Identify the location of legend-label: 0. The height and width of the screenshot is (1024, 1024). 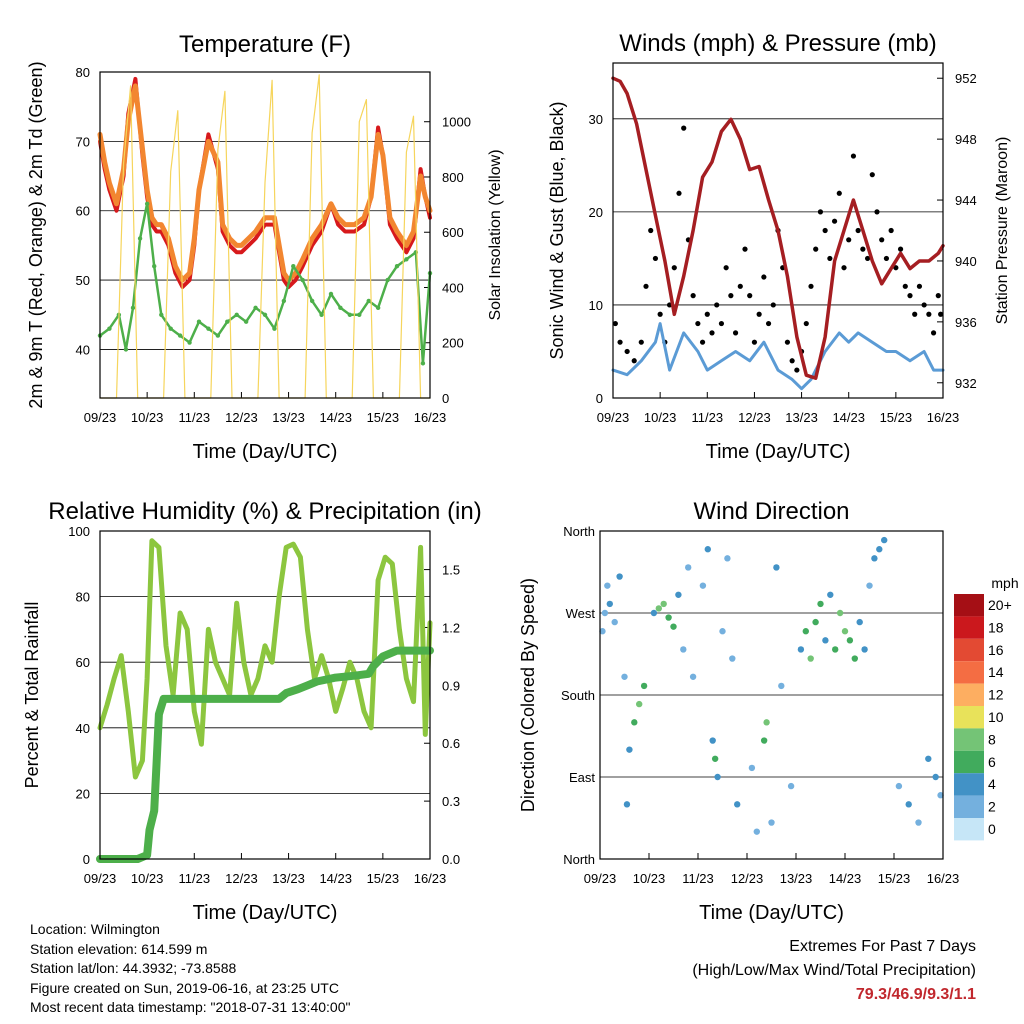
(992, 829).